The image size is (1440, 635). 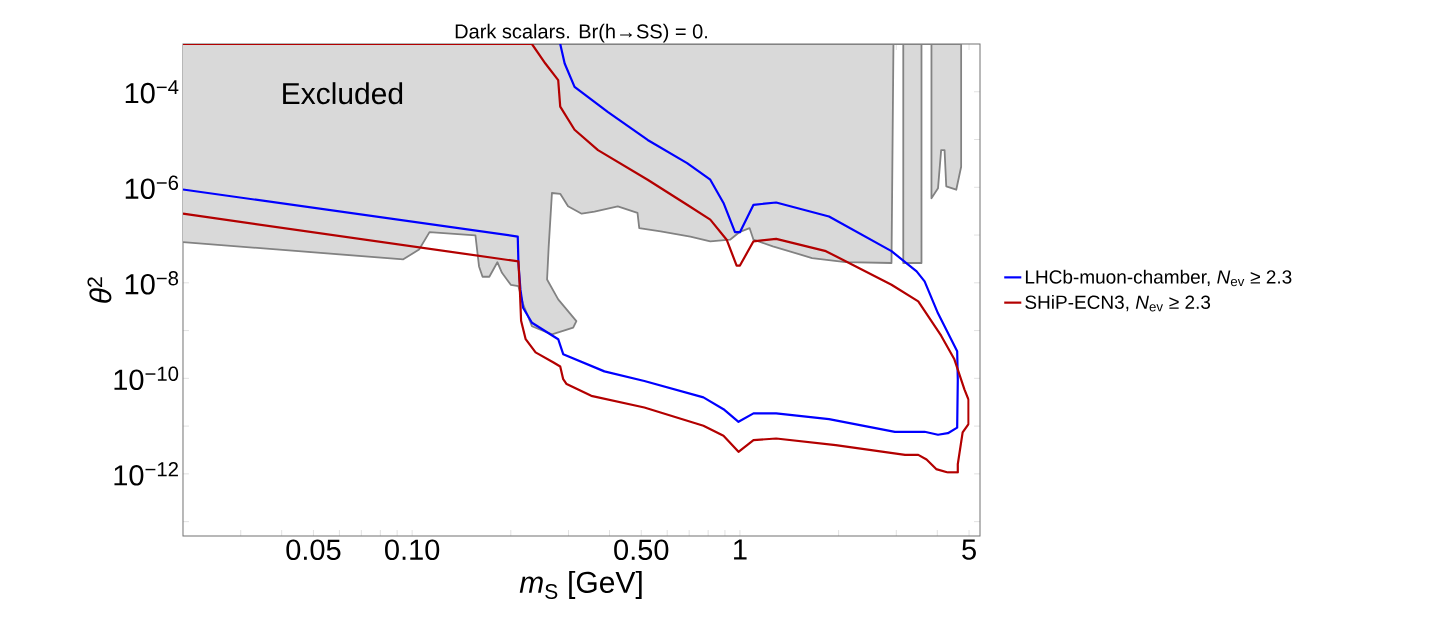 I want to click on x-tick-label: 0.10, so click(x=412, y=550).